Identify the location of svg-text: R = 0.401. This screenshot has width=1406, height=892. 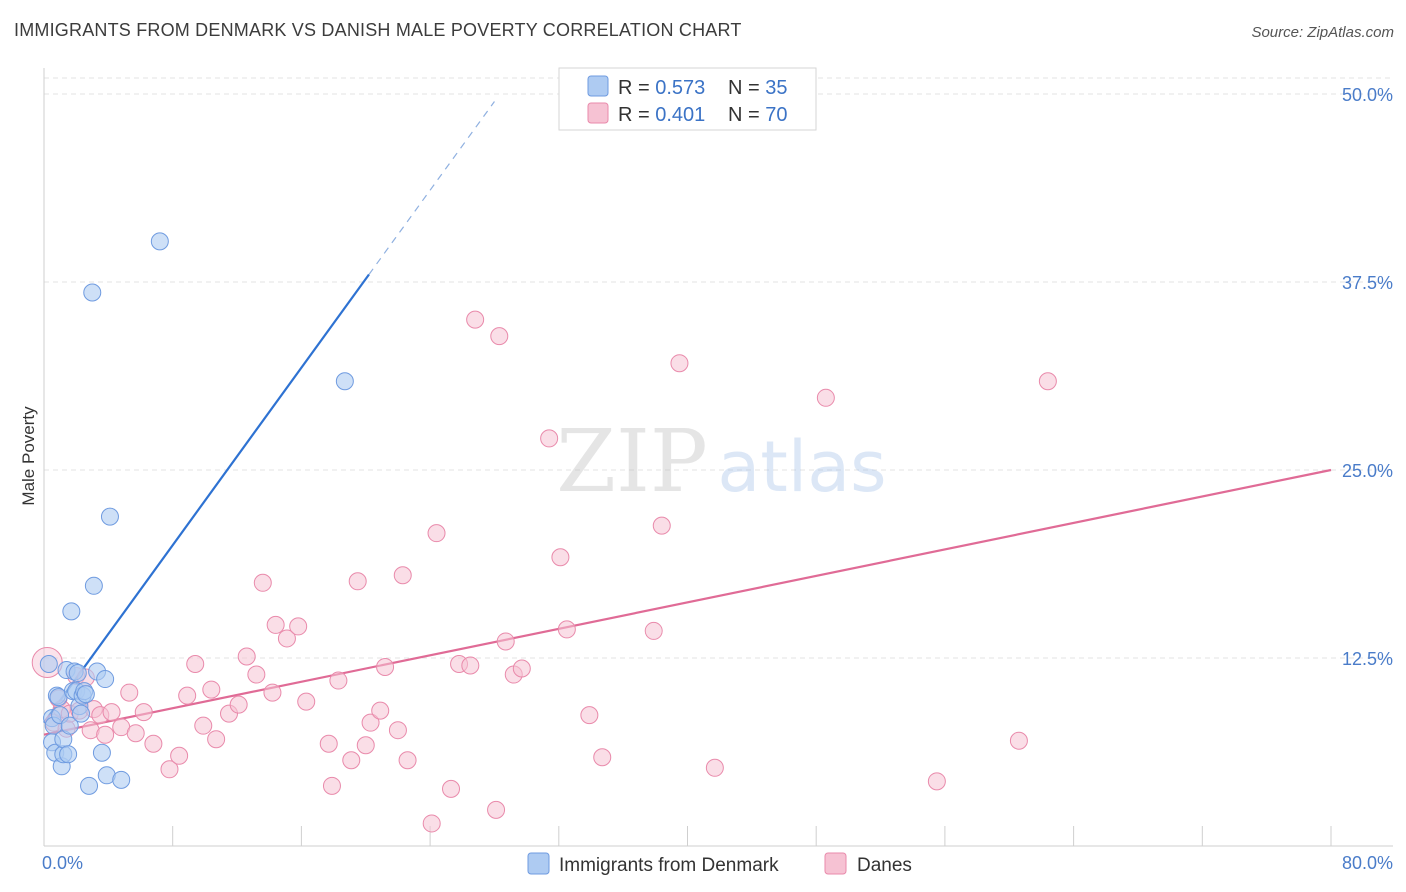
(661, 115).